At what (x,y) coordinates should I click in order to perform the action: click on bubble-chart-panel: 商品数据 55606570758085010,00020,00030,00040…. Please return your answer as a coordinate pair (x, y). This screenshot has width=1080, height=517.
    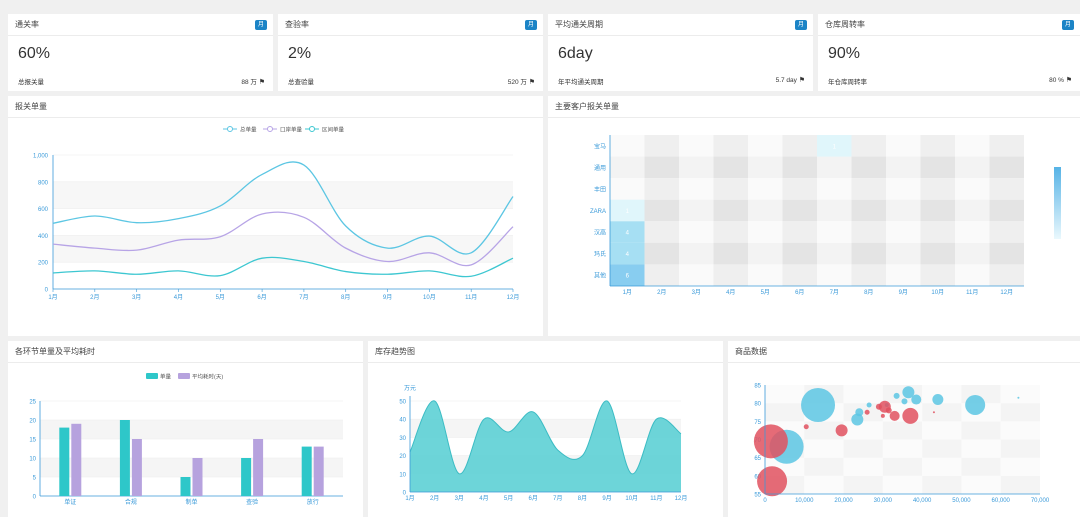
    Looking at the image, I should click on (904, 429).